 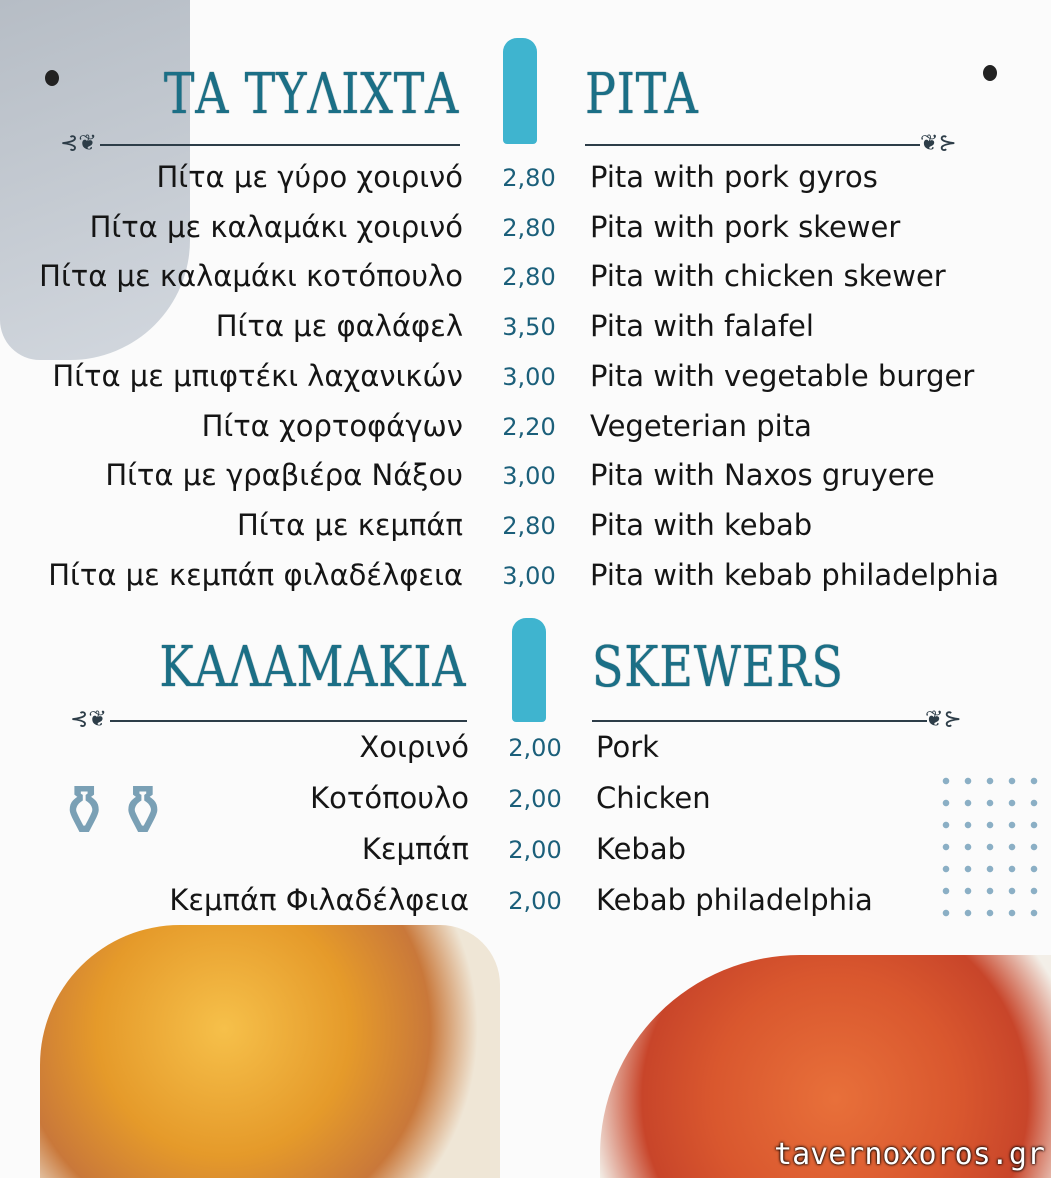 What do you see at coordinates (701, 425) in the screenshot?
I see `item-name-en: Vegeterian pita` at bounding box center [701, 425].